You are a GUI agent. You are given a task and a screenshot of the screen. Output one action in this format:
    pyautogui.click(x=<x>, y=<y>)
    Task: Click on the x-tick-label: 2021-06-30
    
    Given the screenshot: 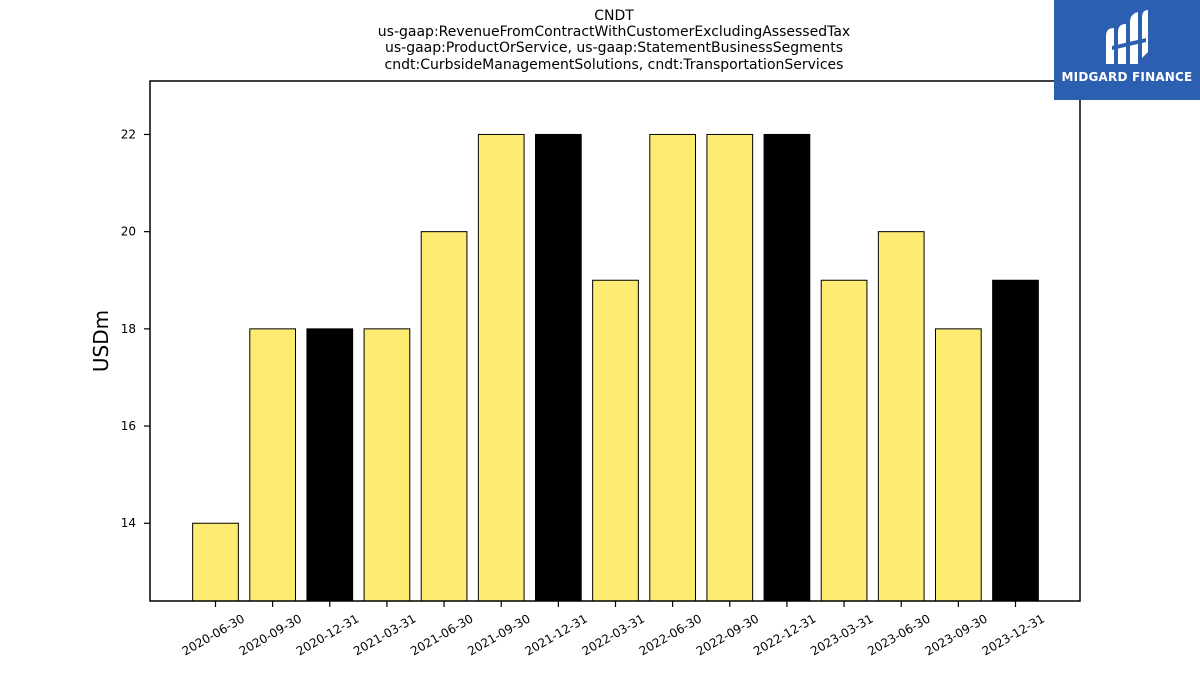 What is the action you would take?
    pyautogui.click(x=441, y=634)
    